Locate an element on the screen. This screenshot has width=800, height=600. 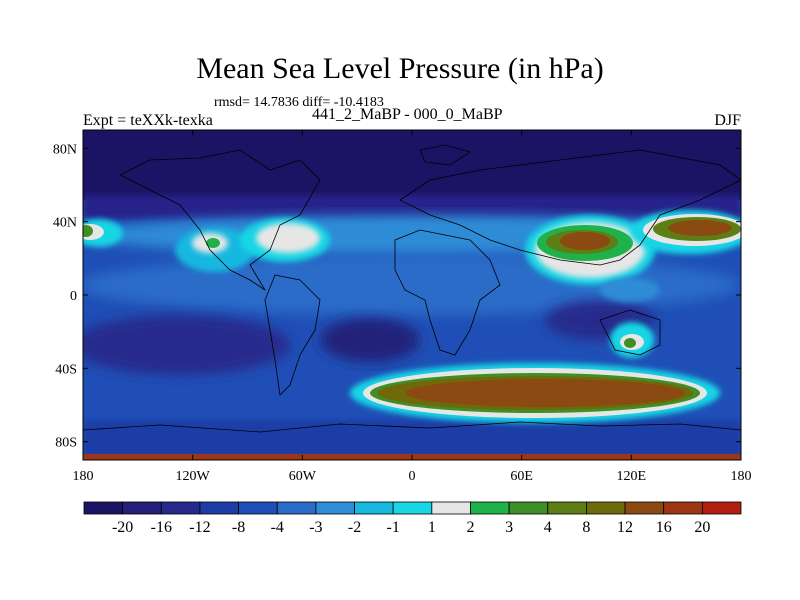
colorbar-label: -2 is located at coordinates (354, 527).